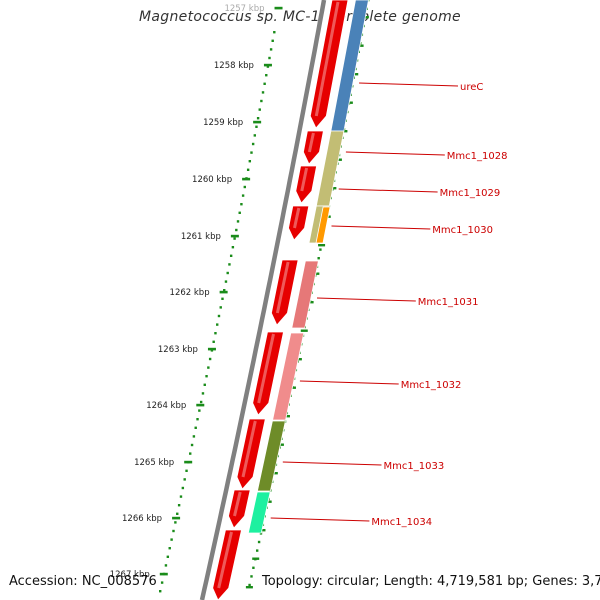 The width and height of the screenshot is (600, 600). Describe the element at coordinates (212, 180) in the screenshot. I see `ruler-tick-label: 1260 kbp` at that location.